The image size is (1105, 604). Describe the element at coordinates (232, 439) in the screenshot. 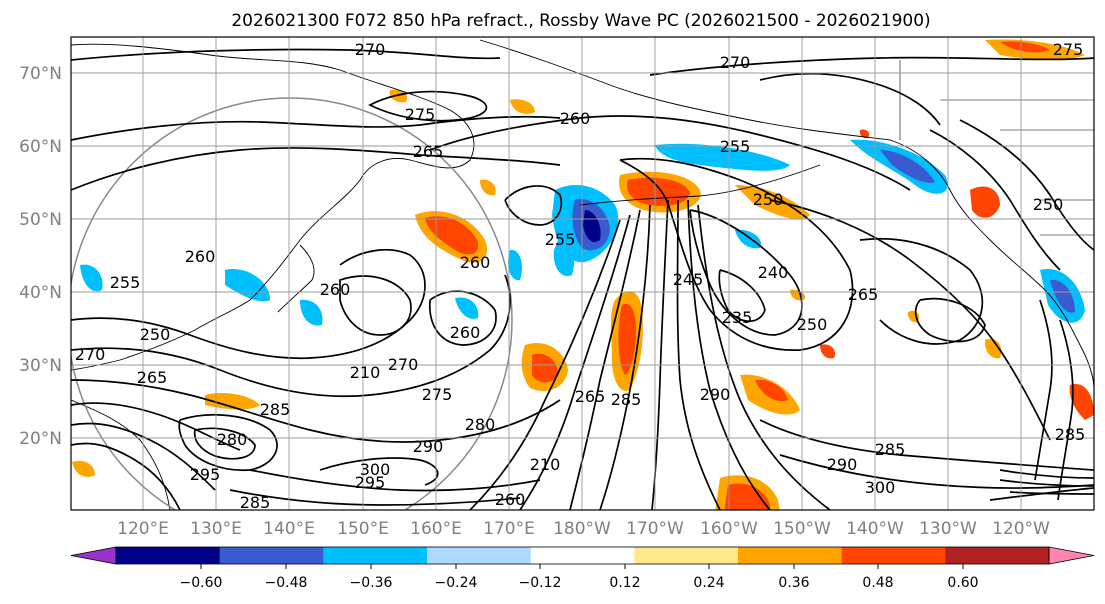

I see `contour-label: 280` at that location.